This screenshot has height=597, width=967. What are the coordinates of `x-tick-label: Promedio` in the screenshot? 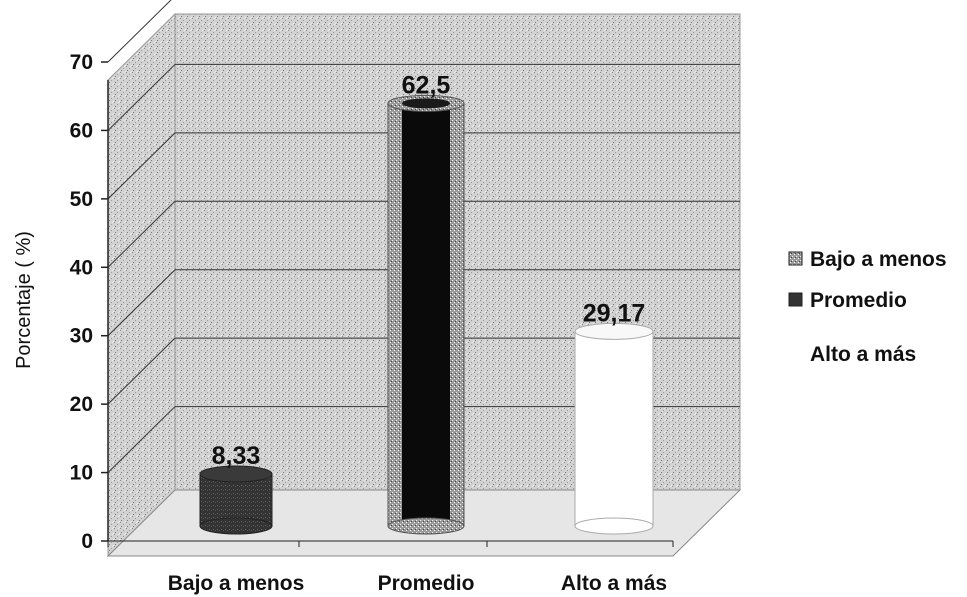 It's located at (426, 583).